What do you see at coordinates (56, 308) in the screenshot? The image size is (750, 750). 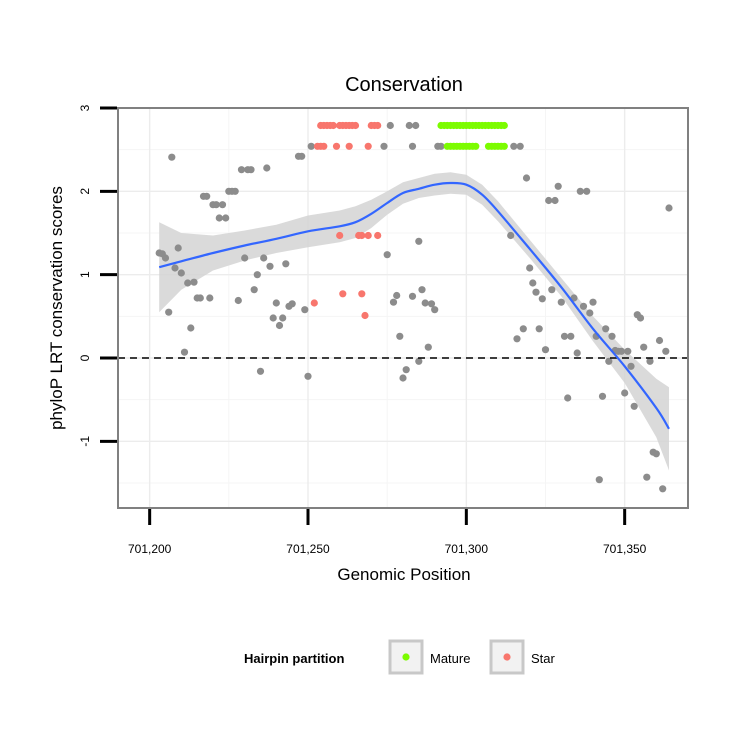 I see `y-axis-title: phyloP LRT conservation scores` at bounding box center [56, 308].